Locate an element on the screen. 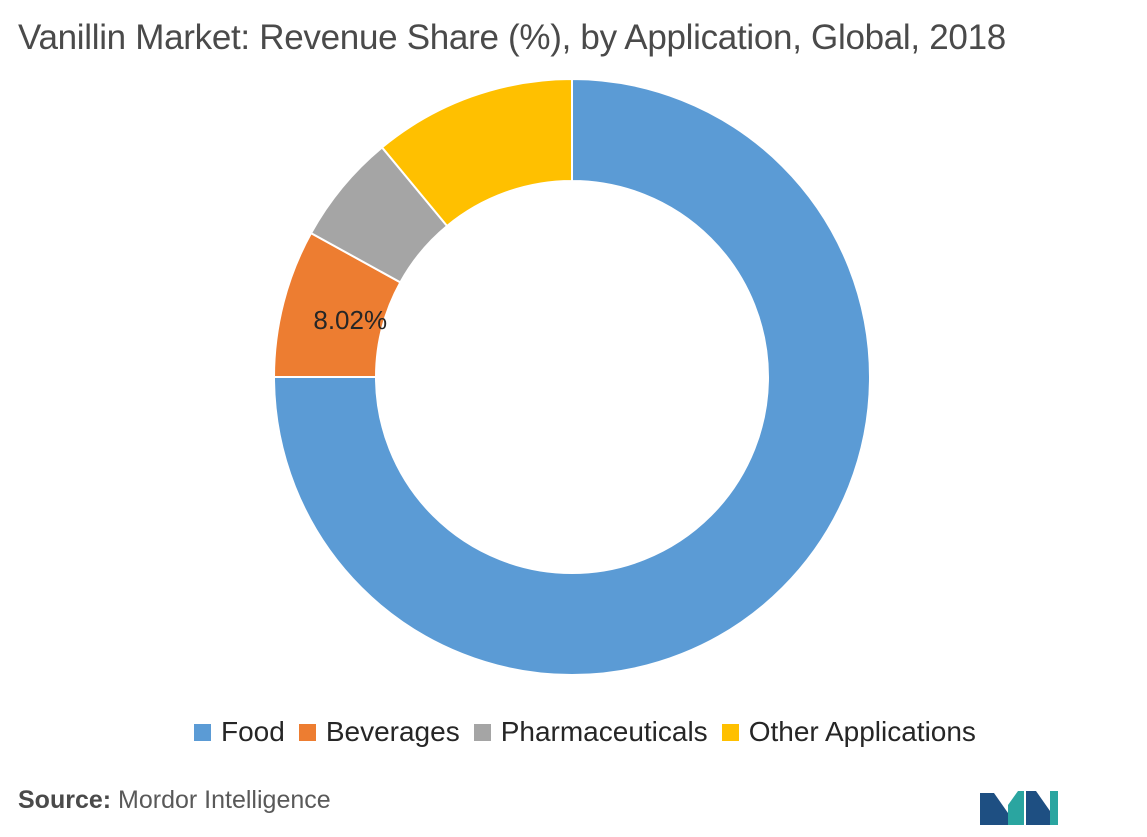 The height and width of the screenshot is (837, 1147). mordor-intelligence-logo-icon is located at coordinates (1019, 808).